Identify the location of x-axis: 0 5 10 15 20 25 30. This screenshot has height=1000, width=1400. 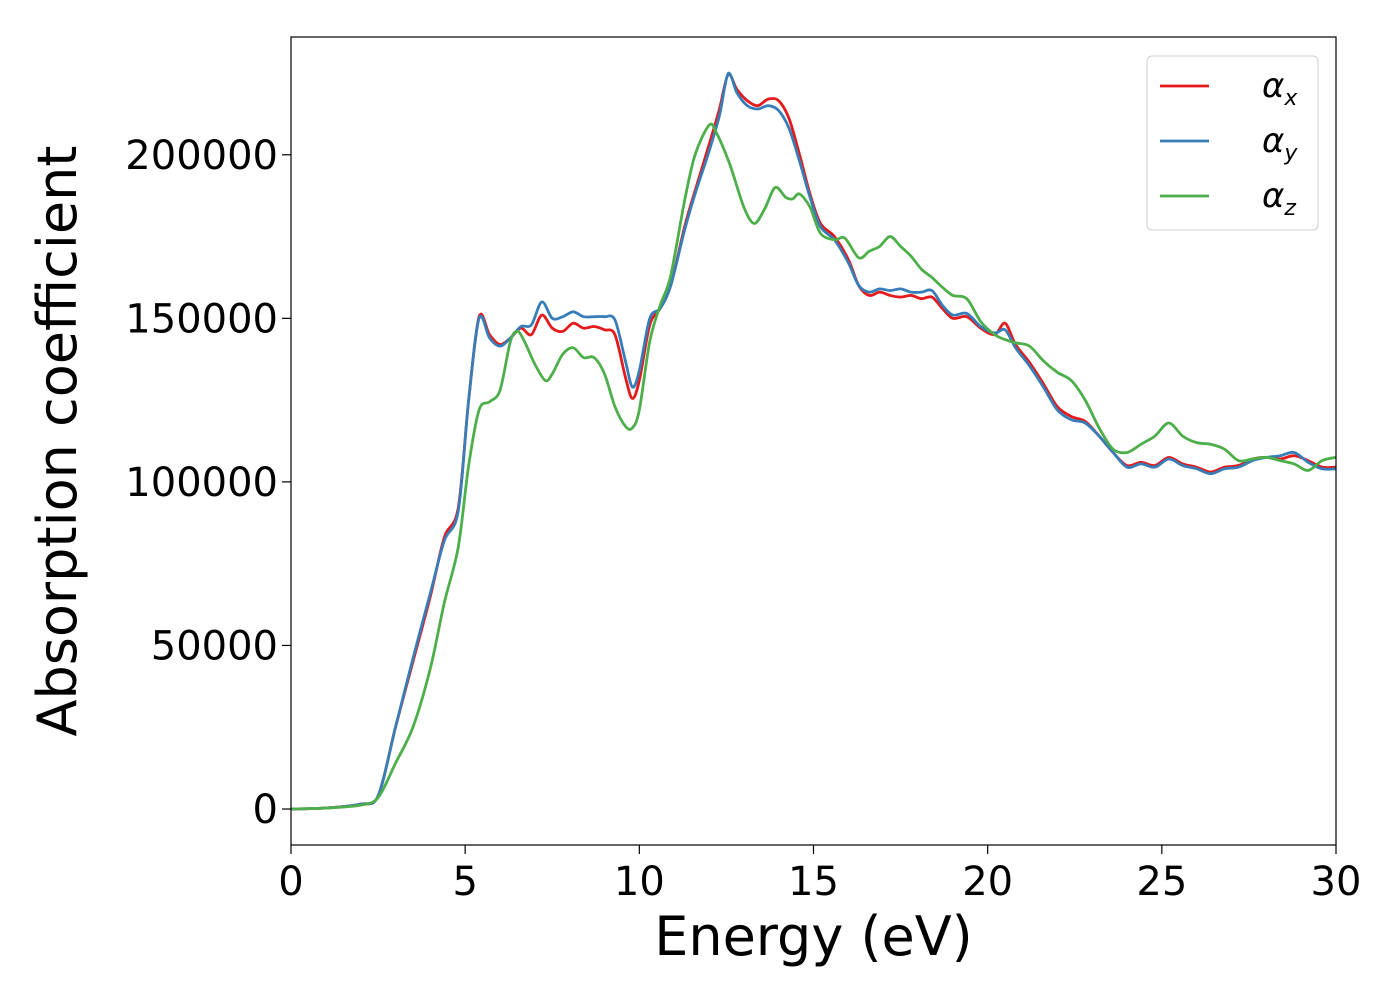
(819, 875).